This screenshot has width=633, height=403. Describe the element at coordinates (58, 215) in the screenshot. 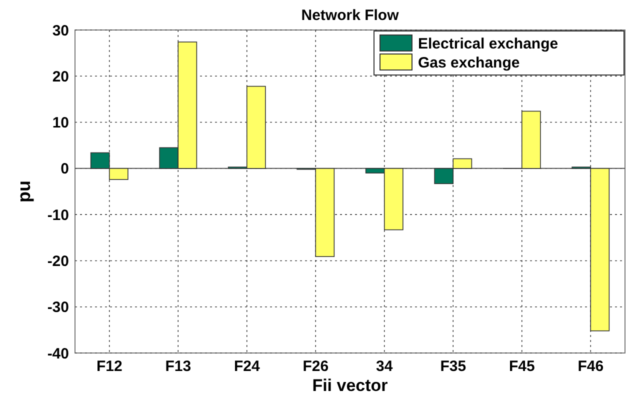

I see `y-tick-label: -10` at that location.